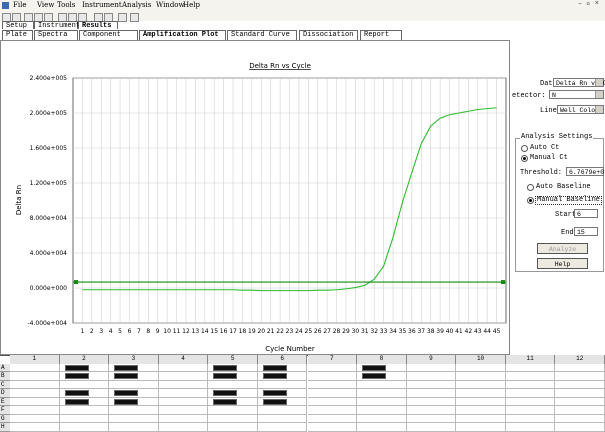 The height and width of the screenshot is (432, 605). Describe the element at coordinates (5, 367) in the screenshot. I see `plate-row-header: A` at that location.